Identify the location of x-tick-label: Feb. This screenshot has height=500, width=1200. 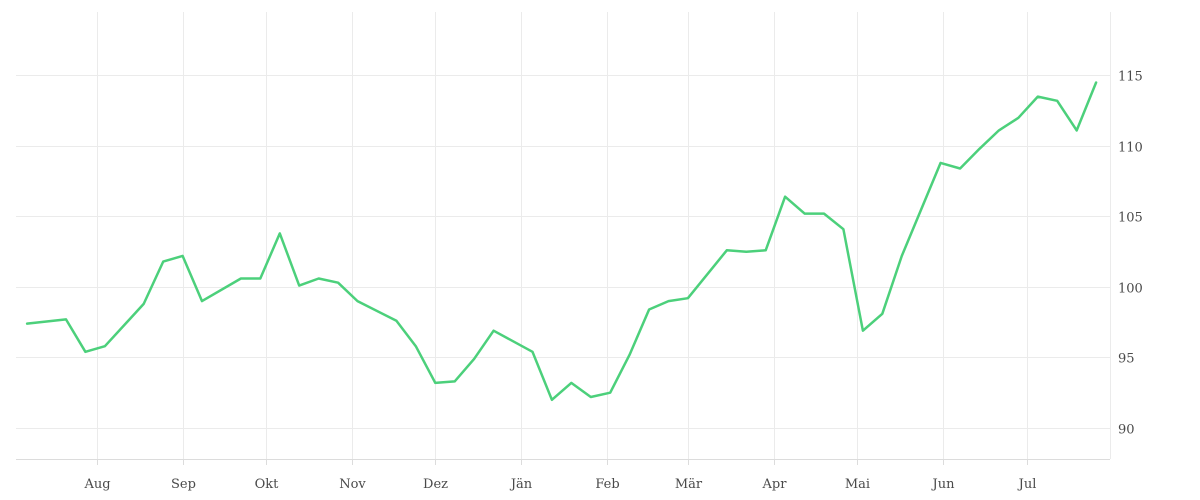
(607, 484).